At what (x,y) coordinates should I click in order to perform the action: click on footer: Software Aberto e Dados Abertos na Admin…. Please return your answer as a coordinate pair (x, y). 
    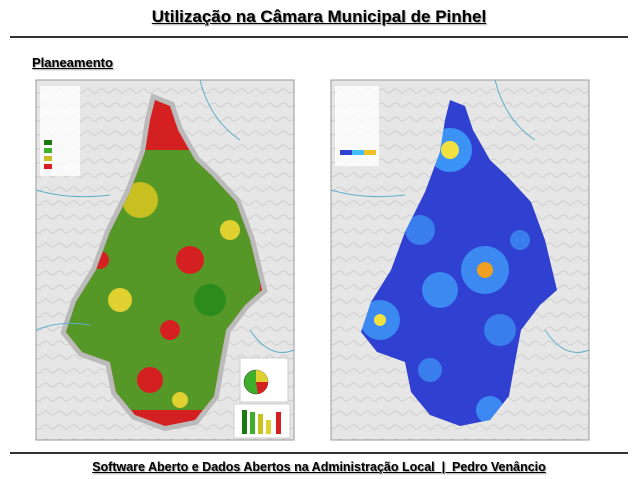
    Looking at the image, I should click on (319, 467).